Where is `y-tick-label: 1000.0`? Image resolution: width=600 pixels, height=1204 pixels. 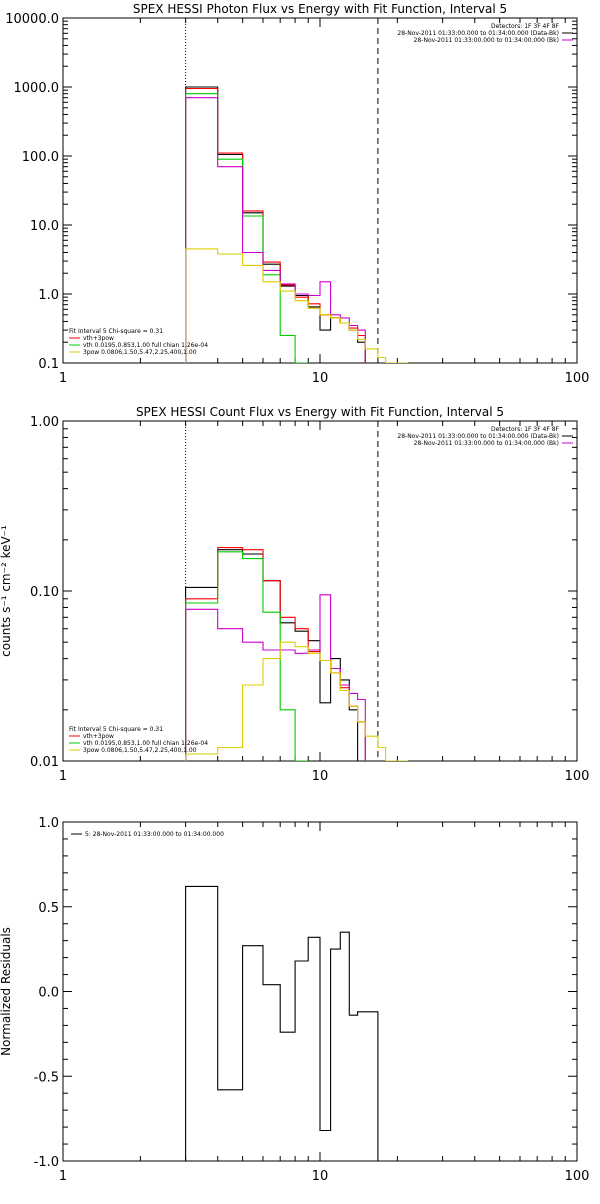
y-tick-label: 1000.0 is located at coordinates (37, 88).